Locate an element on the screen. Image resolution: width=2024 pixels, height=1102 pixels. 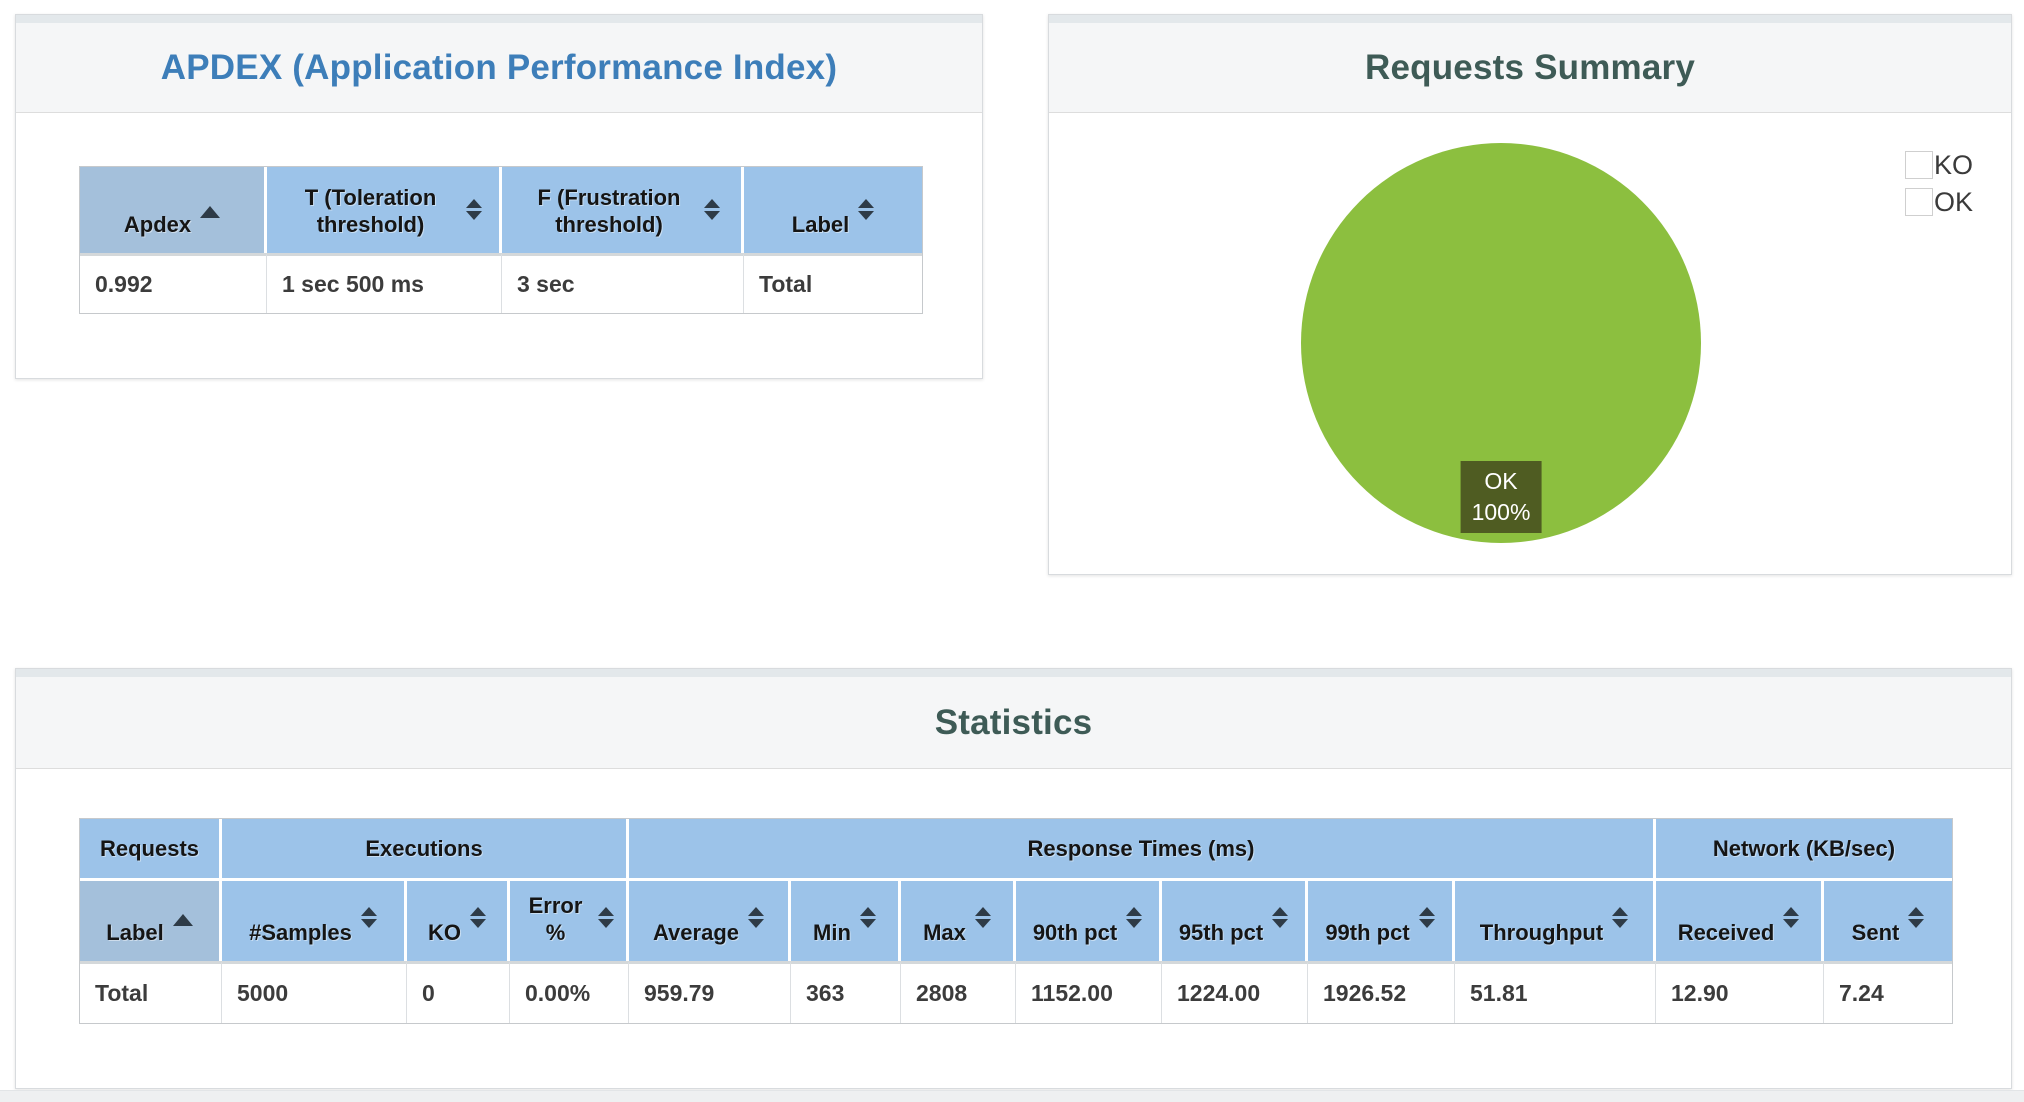
requests-summary-heading: Requests Summary is located at coordinates (1530, 68).